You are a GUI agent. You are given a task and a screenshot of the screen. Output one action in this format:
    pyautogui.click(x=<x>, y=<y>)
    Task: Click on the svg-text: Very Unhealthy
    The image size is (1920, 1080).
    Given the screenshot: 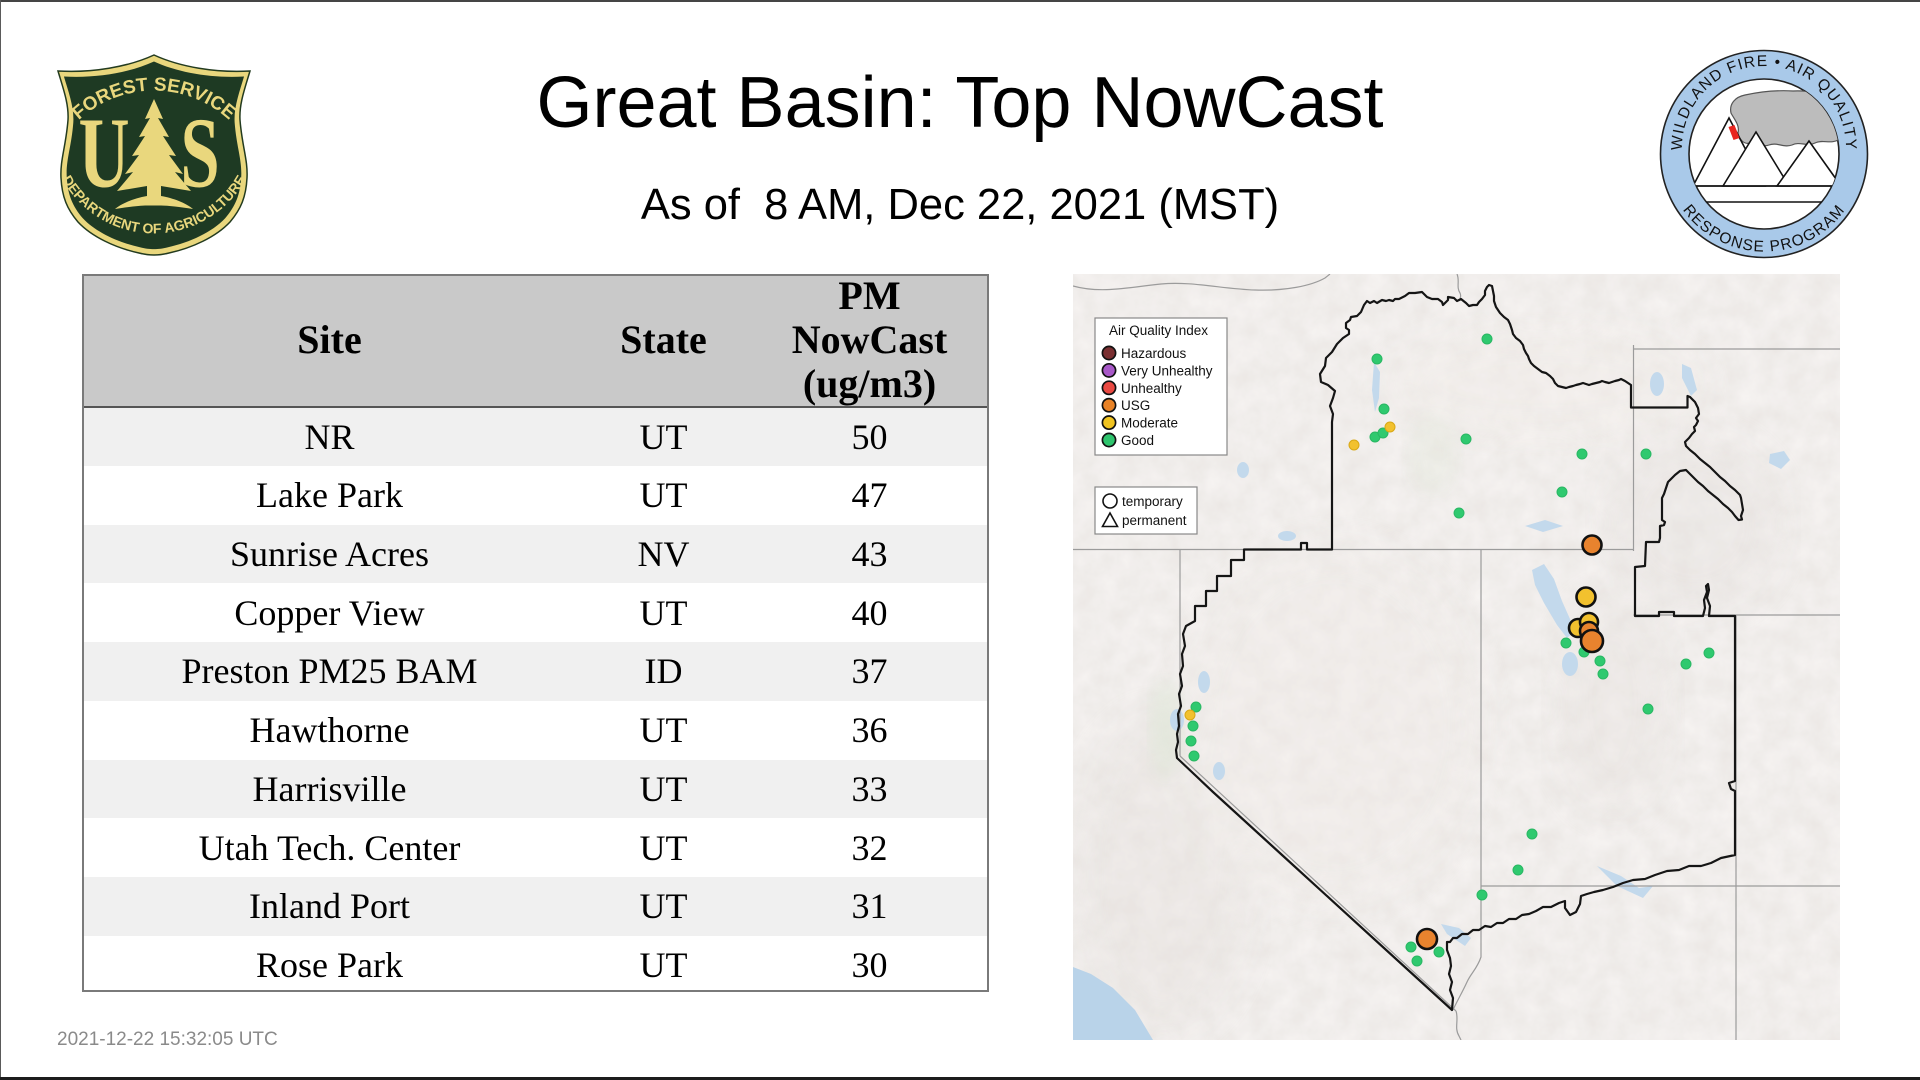 What is the action you would take?
    pyautogui.click(x=1167, y=370)
    